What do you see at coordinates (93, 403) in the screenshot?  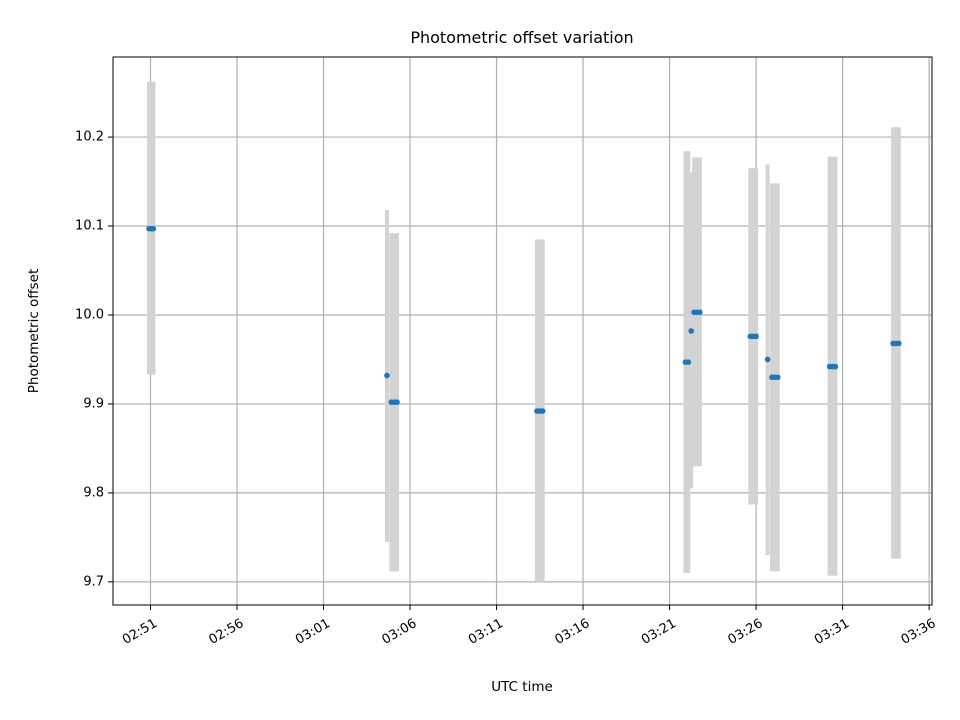 I see `y-tick-label: 9.9` at bounding box center [93, 403].